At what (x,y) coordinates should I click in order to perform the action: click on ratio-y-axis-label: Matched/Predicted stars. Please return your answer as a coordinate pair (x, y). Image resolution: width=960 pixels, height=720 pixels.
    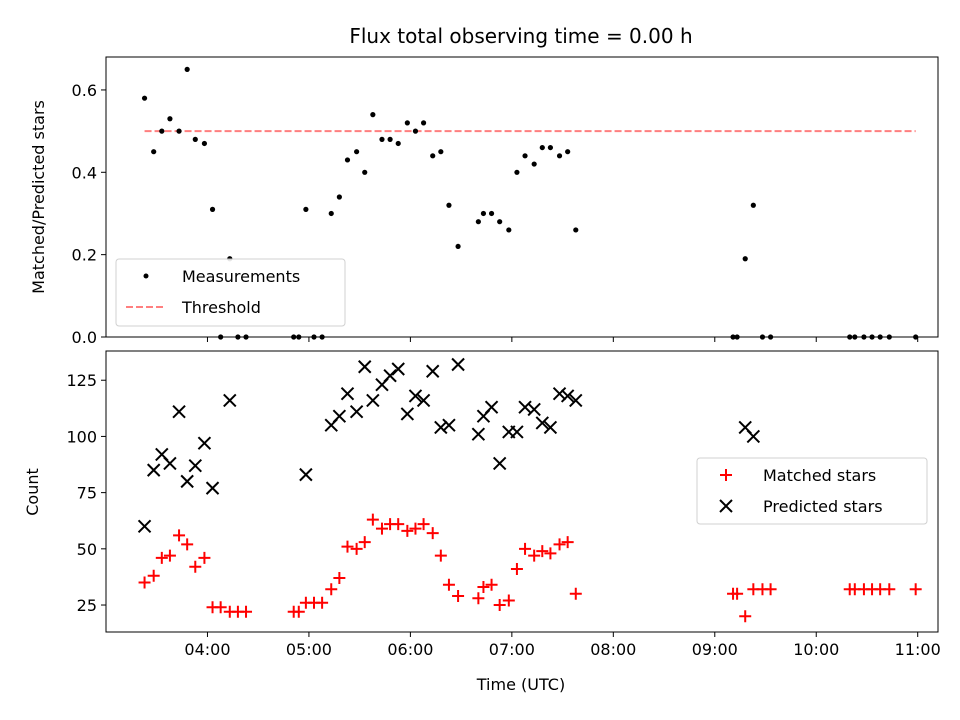
    Looking at the image, I should click on (38, 197).